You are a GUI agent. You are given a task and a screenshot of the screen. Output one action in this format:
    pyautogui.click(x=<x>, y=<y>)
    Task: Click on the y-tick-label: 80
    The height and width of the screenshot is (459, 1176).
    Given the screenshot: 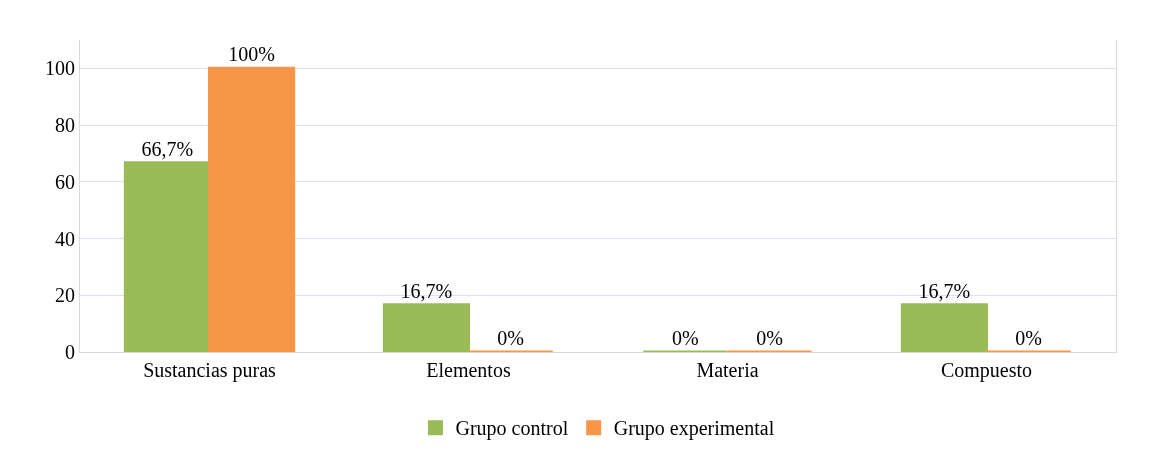 What is the action you would take?
    pyautogui.click(x=65, y=125)
    